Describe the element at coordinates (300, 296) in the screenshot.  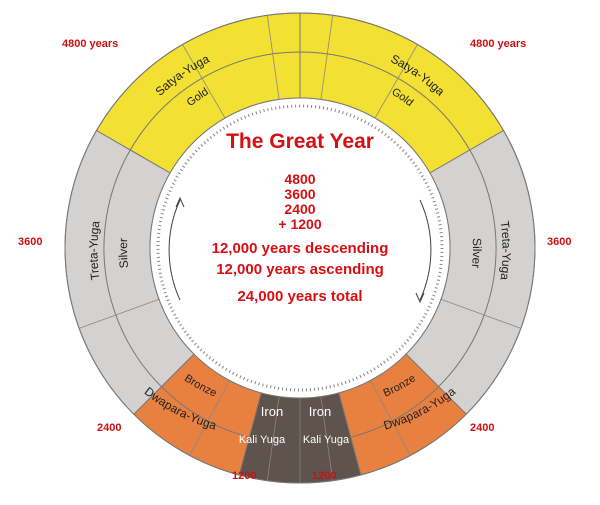
I see `total-text: 24,000 years total` at that location.